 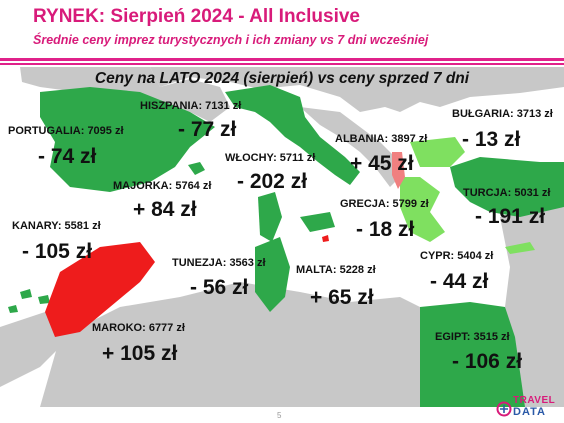 What do you see at coordinates (336, 270) in the screenshot?
I see `label-malta: MALTA: 5228 zł` at bounding box center [336, 270].